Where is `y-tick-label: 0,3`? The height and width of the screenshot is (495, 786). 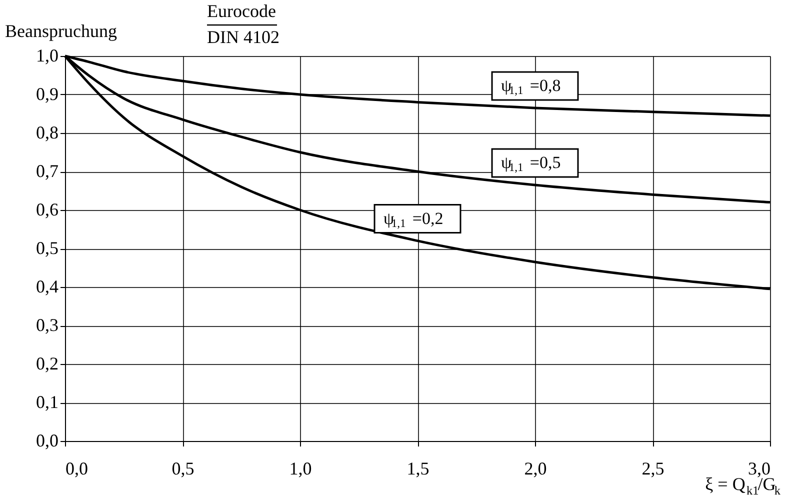
y-tick-label: 0,3 is located at coordinates (47, 325).